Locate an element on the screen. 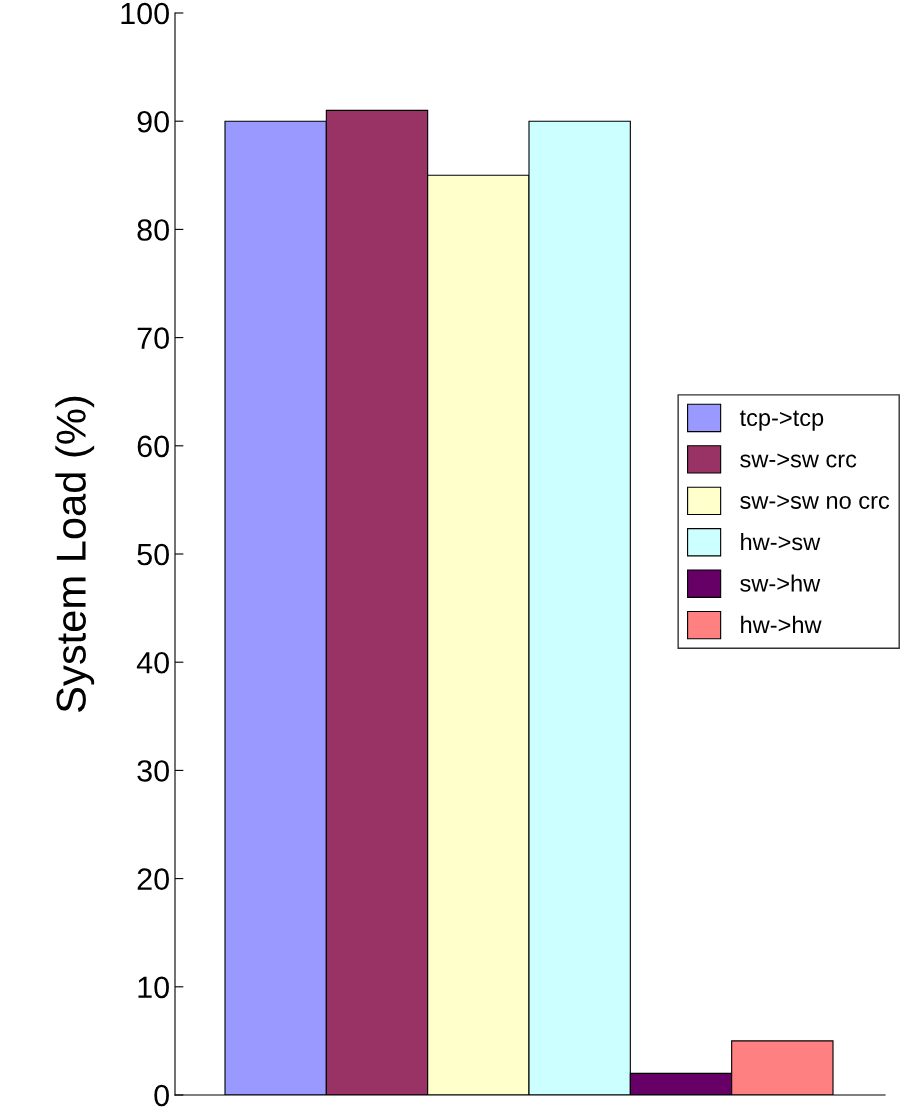 The image size is (900, 1107). y-tick-label: 60 is located at coordinates (153, 446).